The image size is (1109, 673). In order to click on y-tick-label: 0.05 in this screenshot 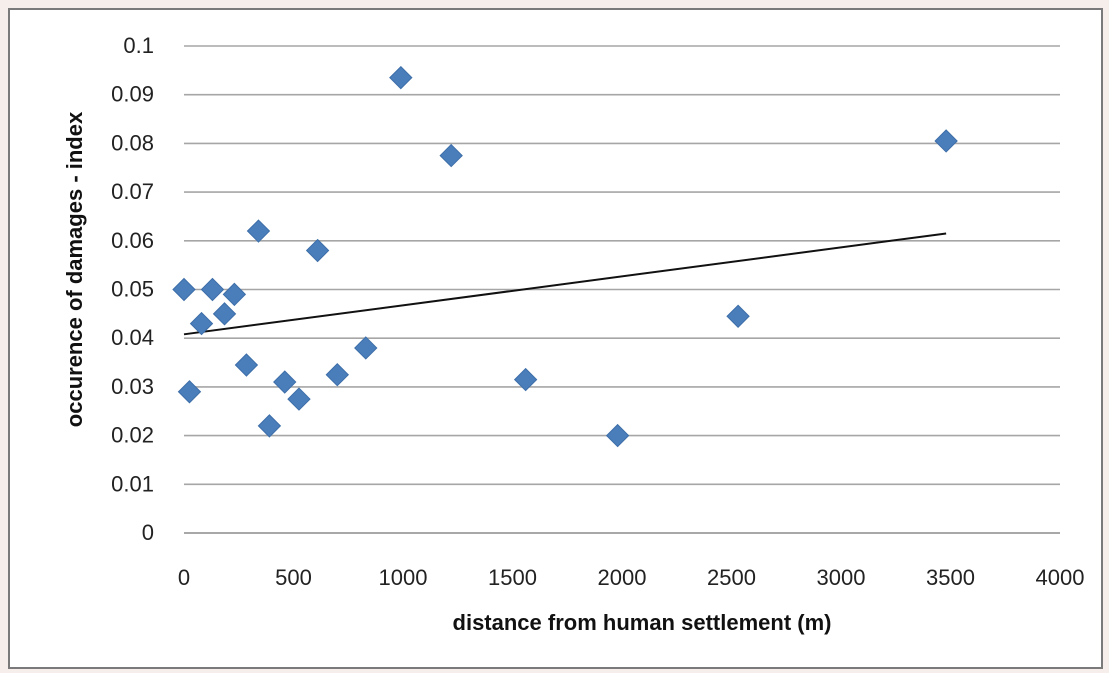, I will do `click(132, 289)`.